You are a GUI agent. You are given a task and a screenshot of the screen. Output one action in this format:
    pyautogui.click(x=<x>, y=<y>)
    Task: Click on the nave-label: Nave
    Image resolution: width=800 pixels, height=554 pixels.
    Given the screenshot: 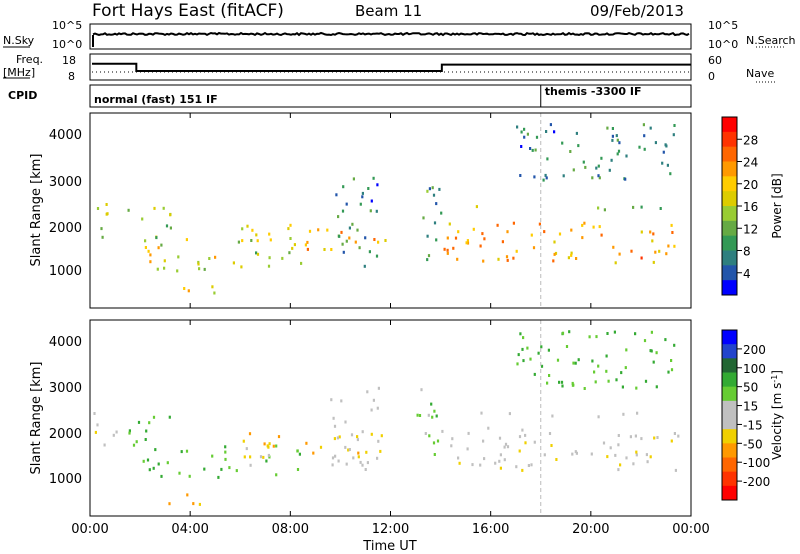 What is the action you would take?
    pyautogui.click(x=760, y=73)
    